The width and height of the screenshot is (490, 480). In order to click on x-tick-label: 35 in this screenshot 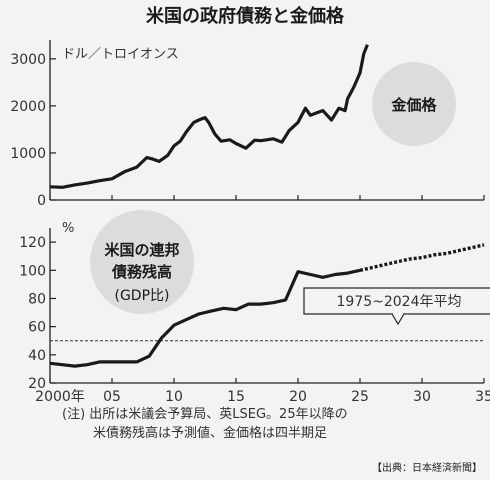, I will do `click(482, 397)`.